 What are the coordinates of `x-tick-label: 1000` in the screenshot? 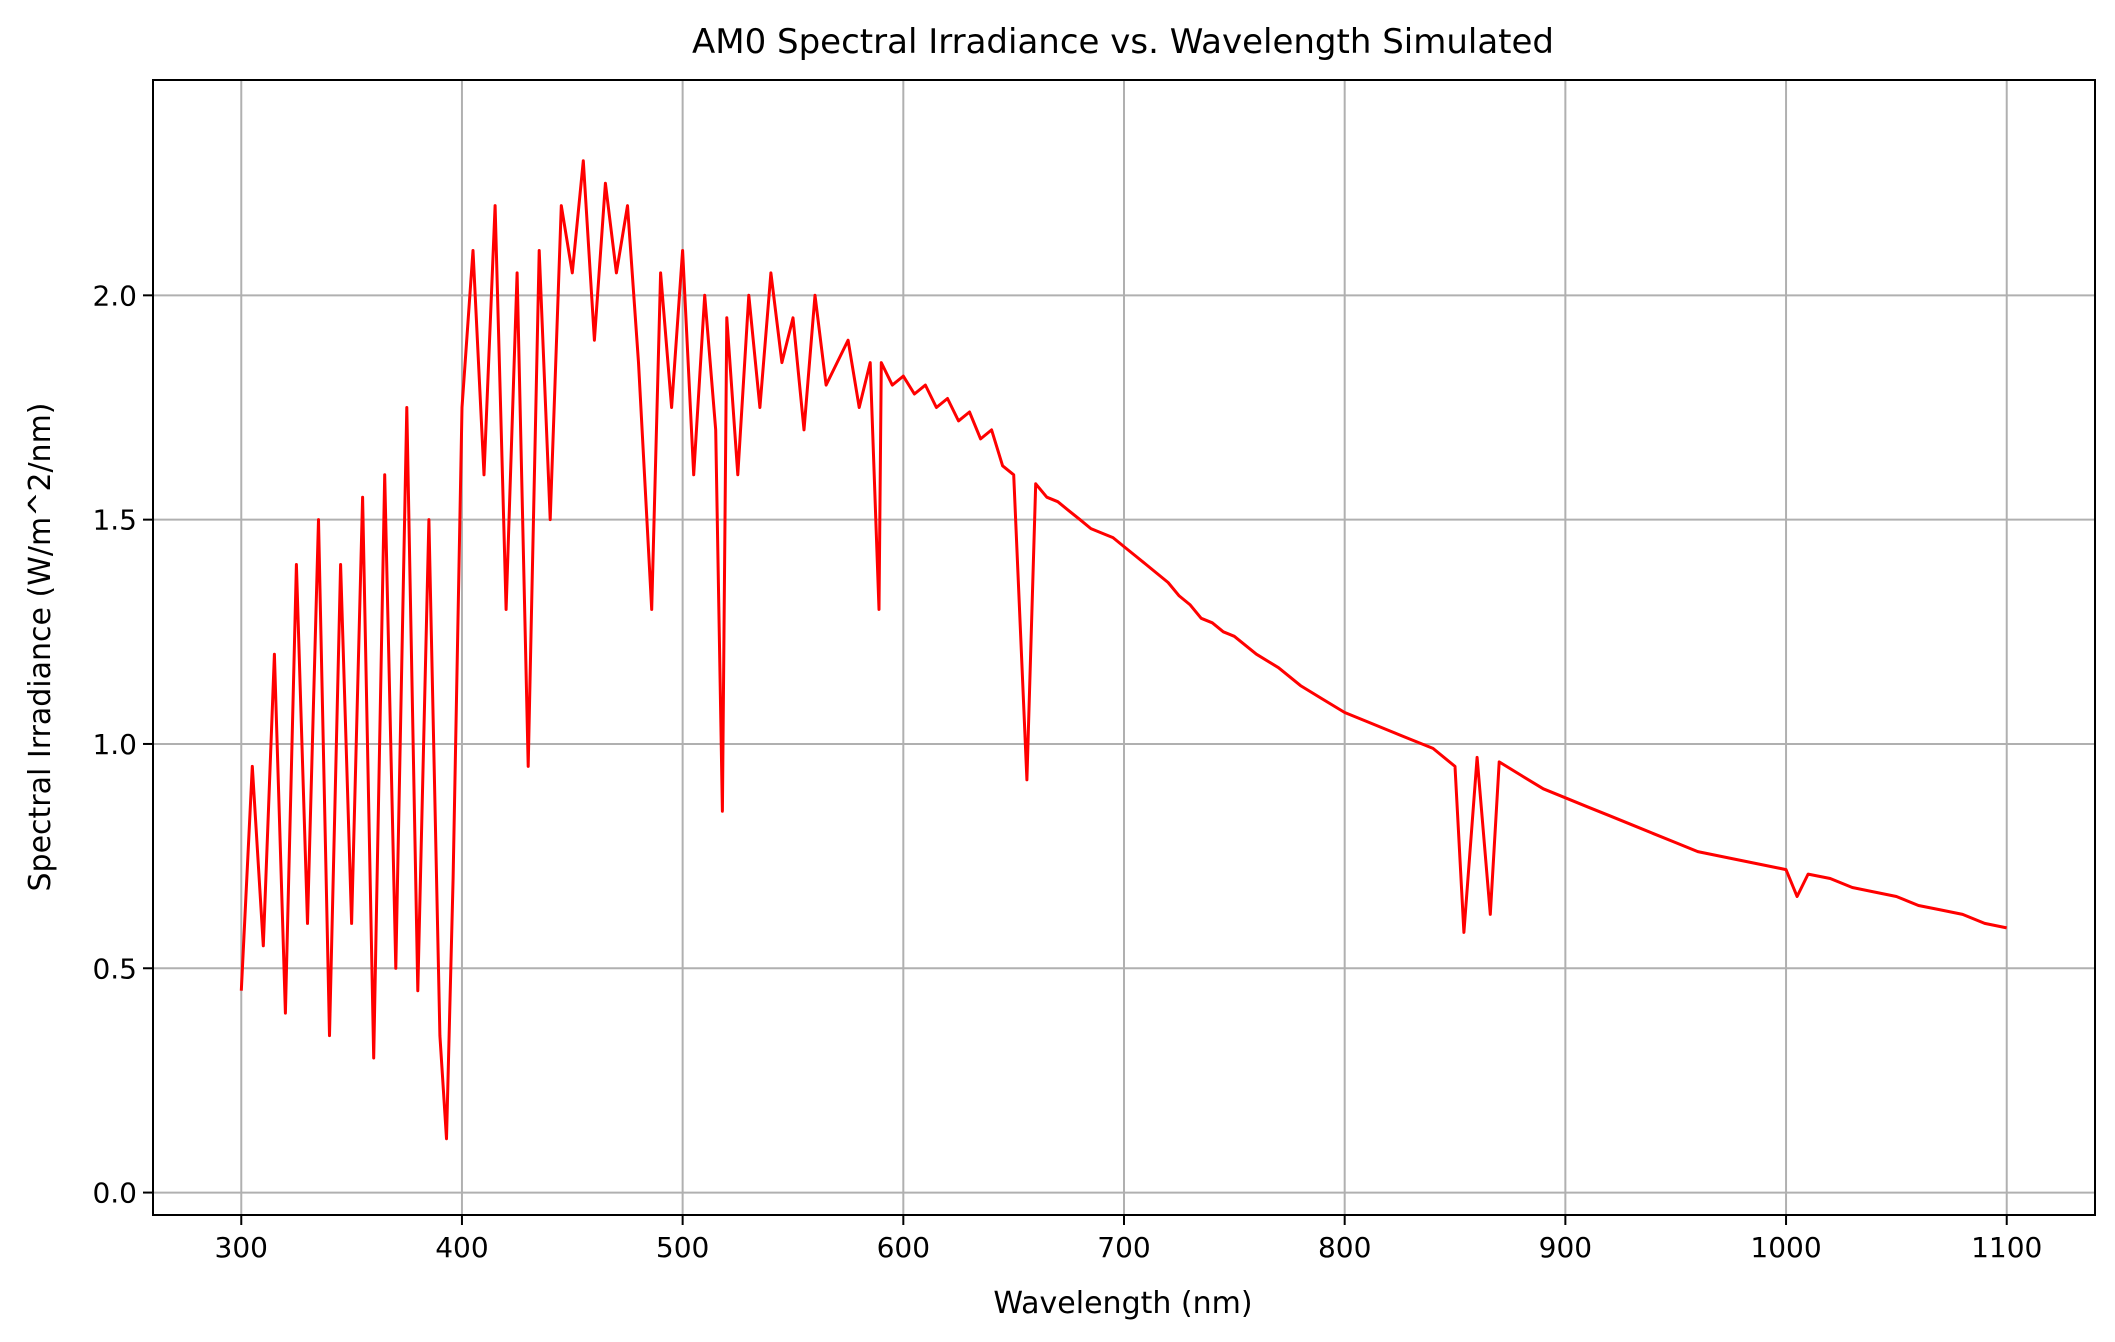 It's located at (1785, 1247).